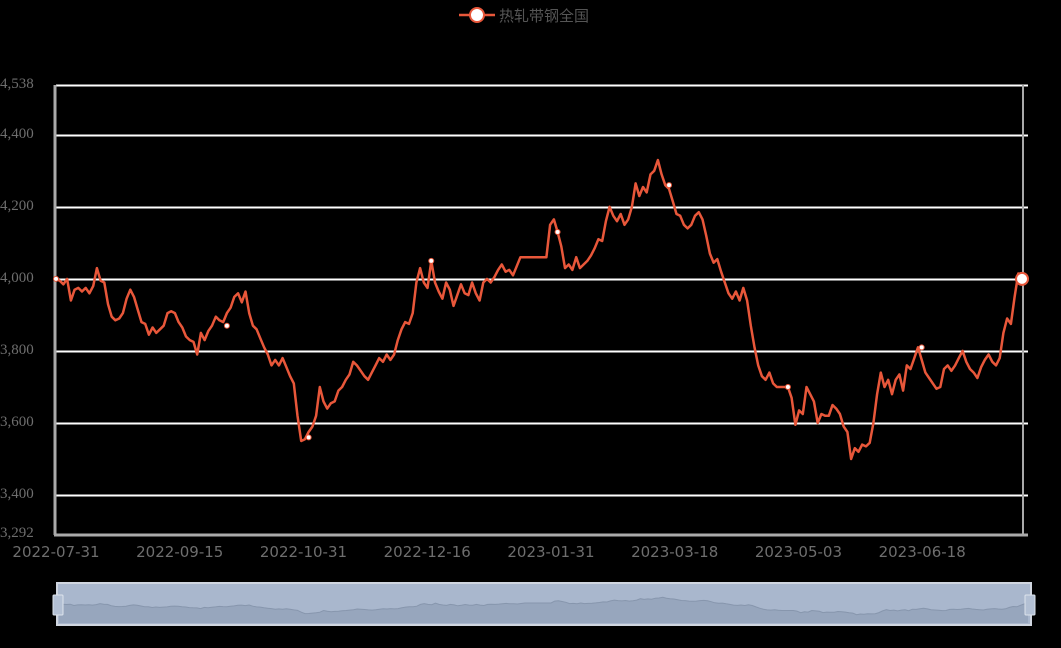 The width and height of the screenshot is (1061, 648). I want to click on y-tick-label: 3,600, so click(17, 422).